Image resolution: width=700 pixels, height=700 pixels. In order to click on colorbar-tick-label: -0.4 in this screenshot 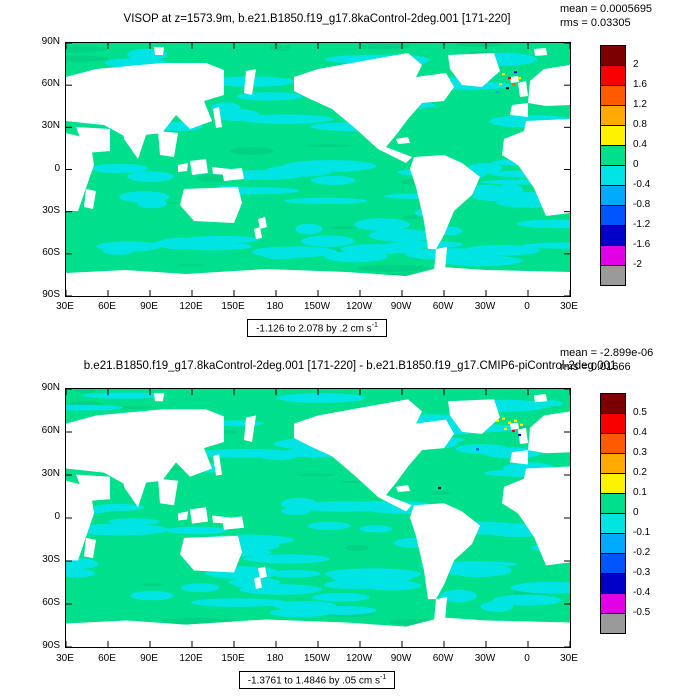, I will do `click(642, 592)`.